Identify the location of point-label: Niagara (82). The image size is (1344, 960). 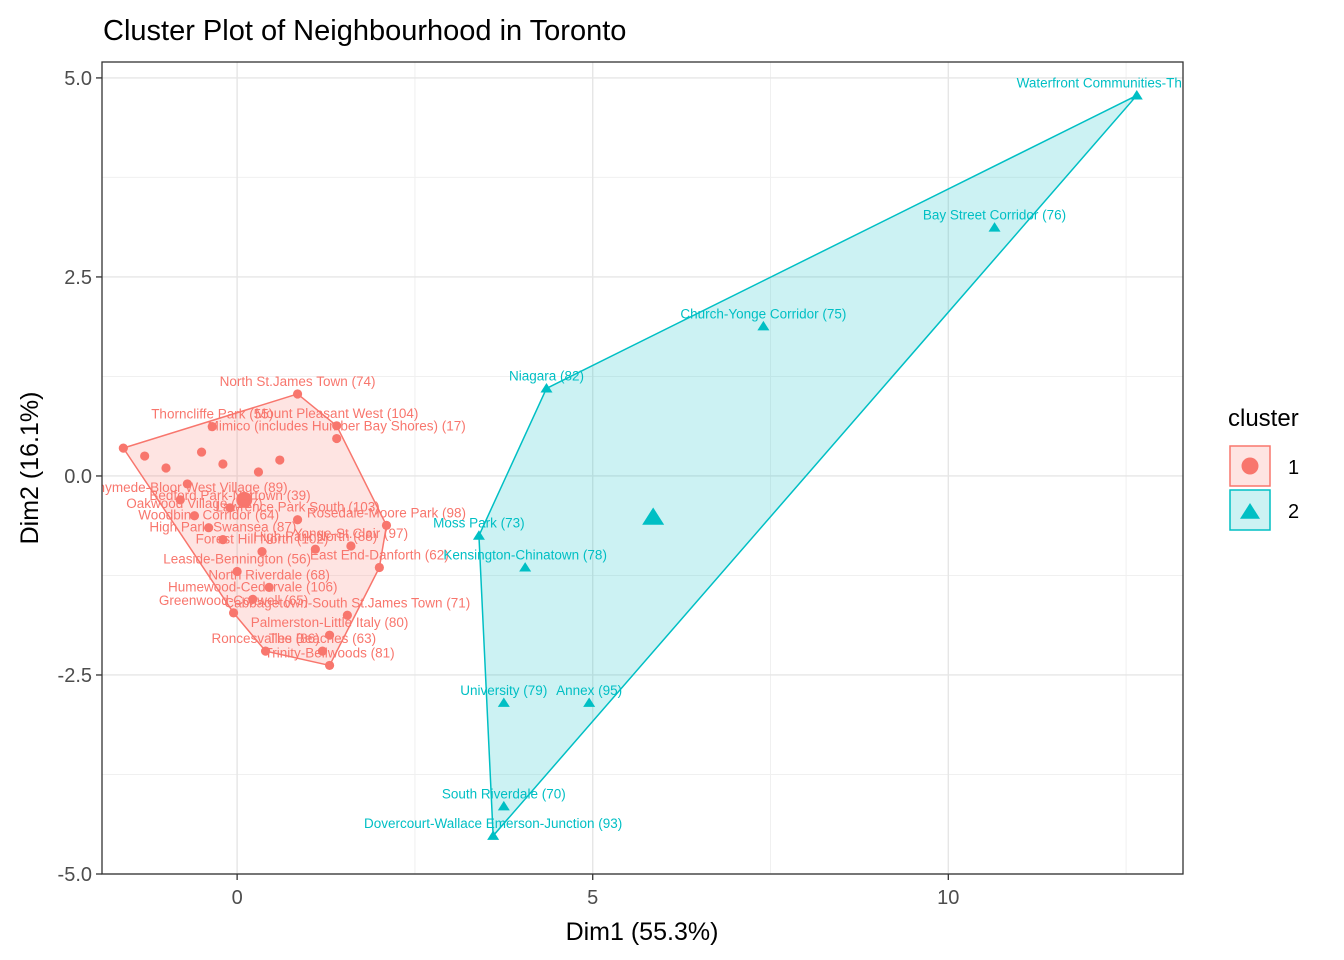
(546, 375).